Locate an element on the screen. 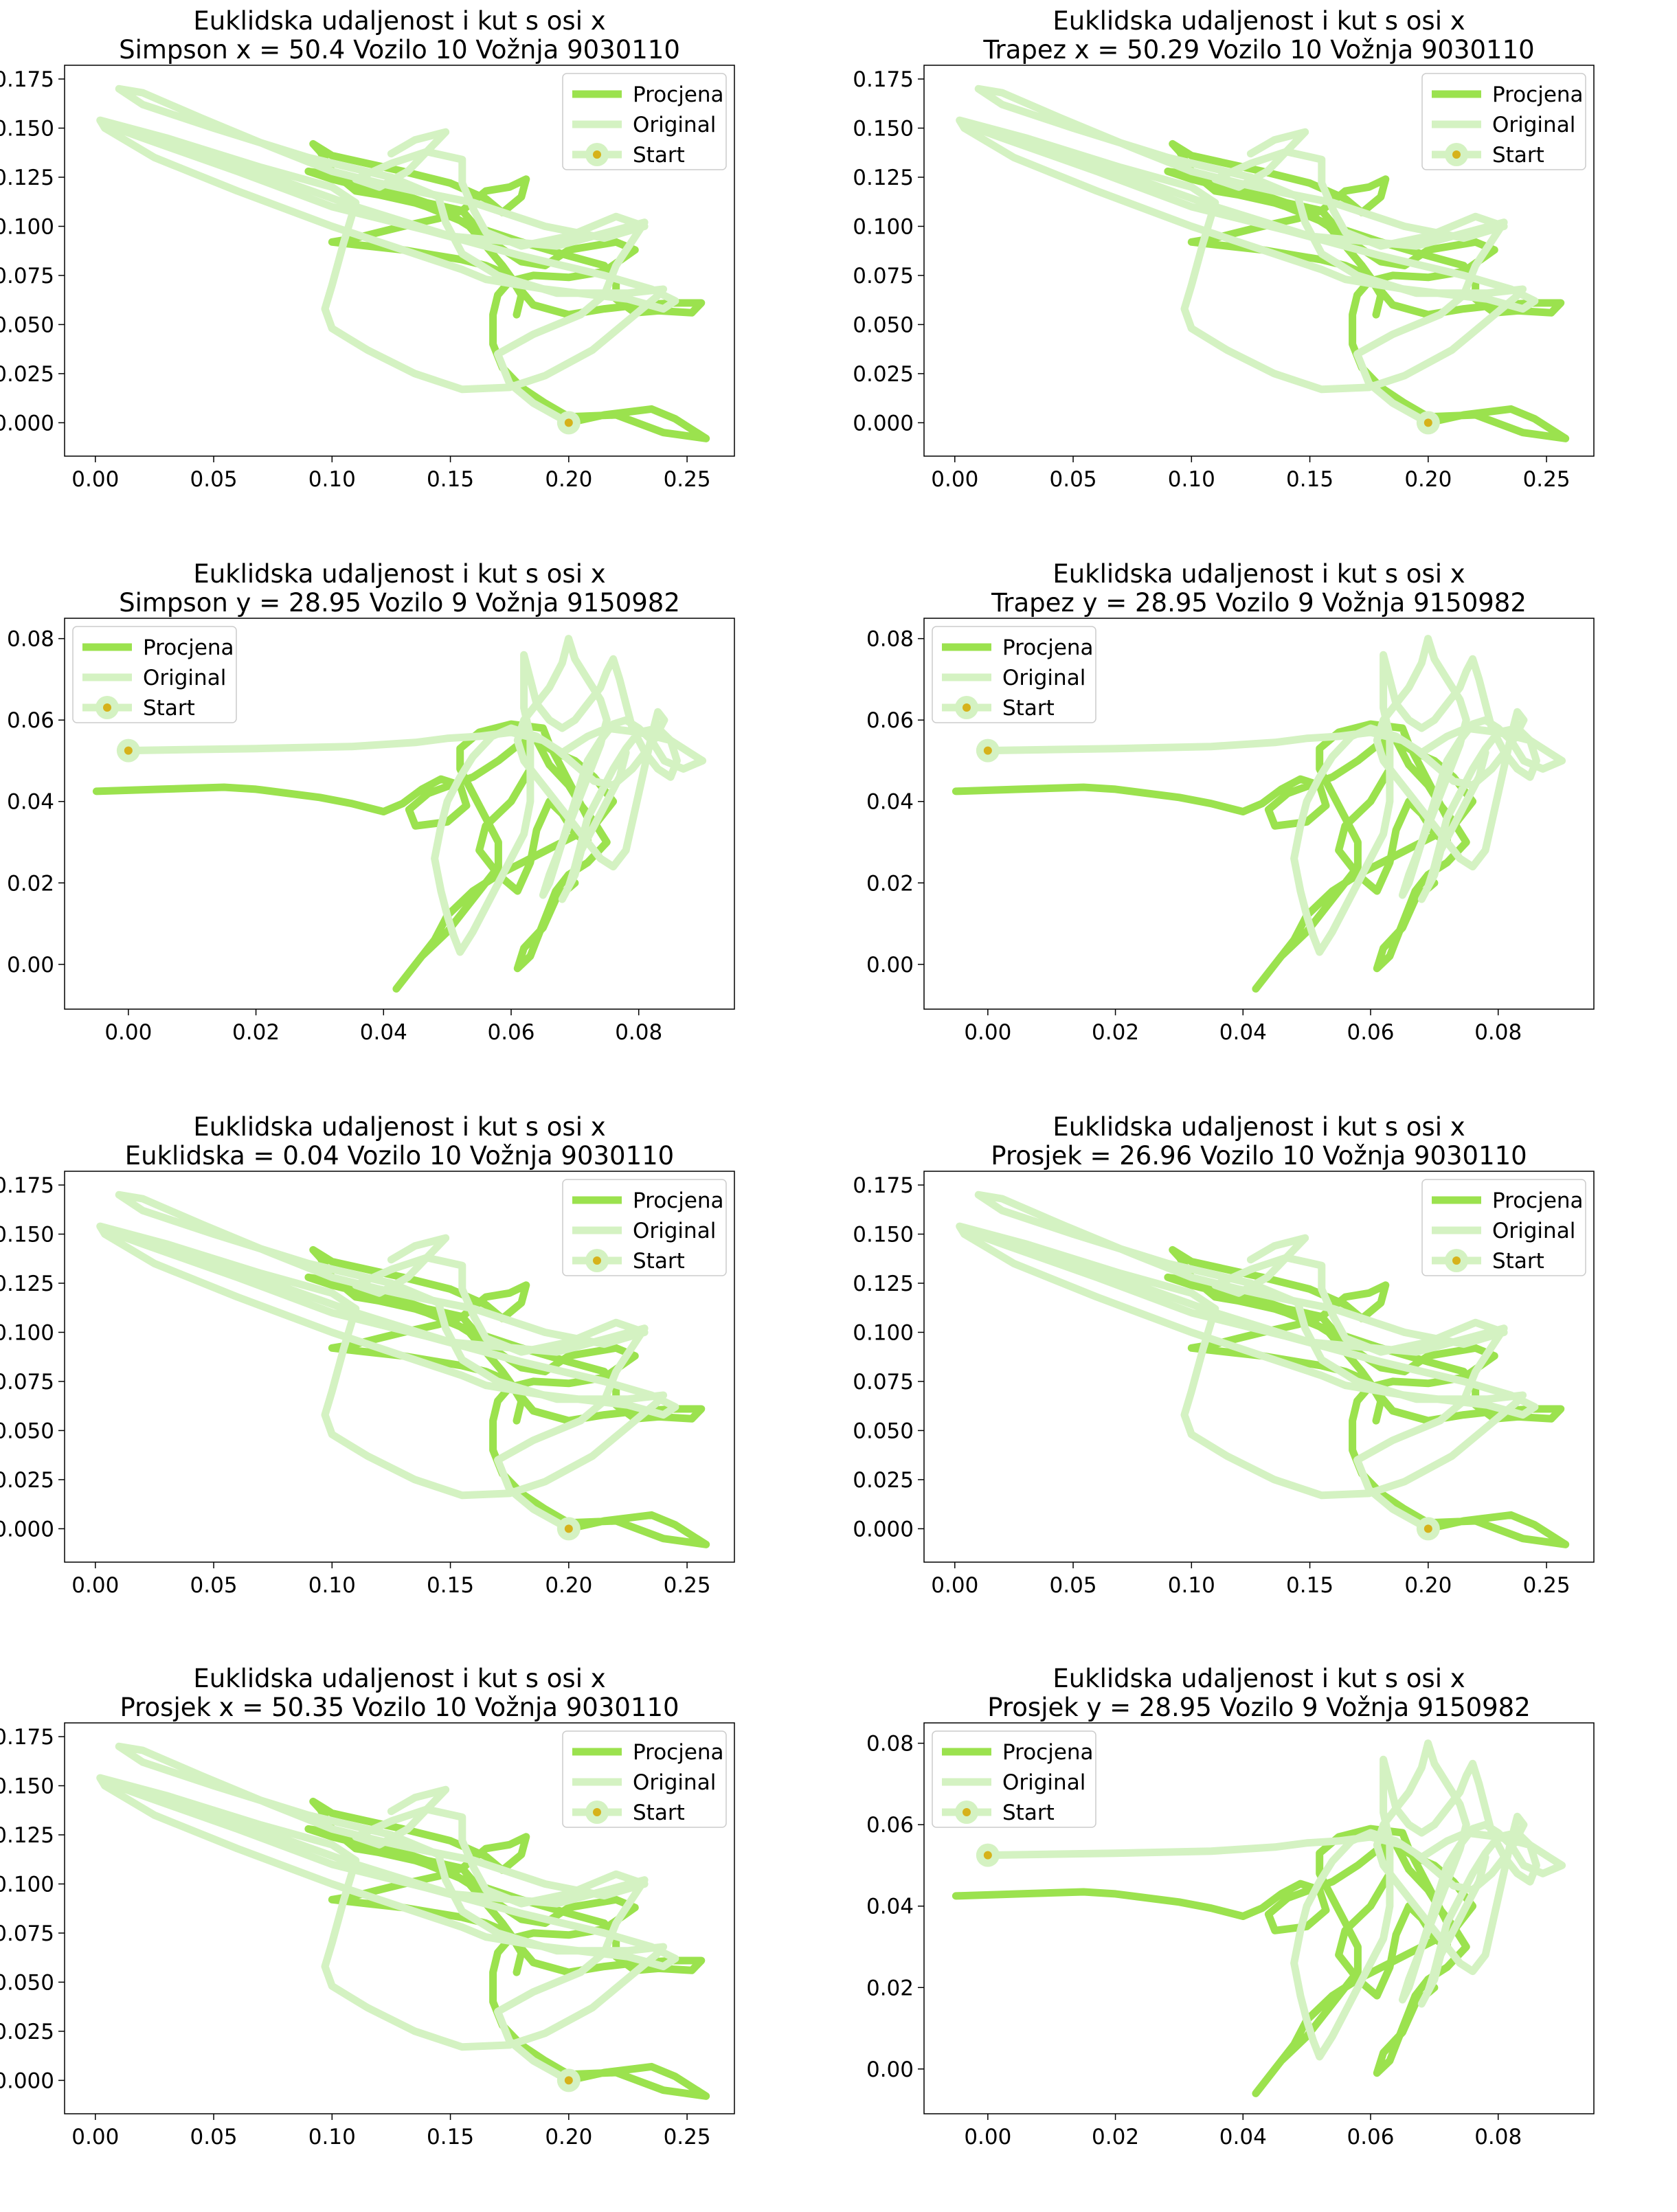 This screenshot has width=1677, height=2212. chart-subtitle: Trapez y = 28.95 Vozilo 9 Vožnja 9150982 is located at coordinates (1259, 603).